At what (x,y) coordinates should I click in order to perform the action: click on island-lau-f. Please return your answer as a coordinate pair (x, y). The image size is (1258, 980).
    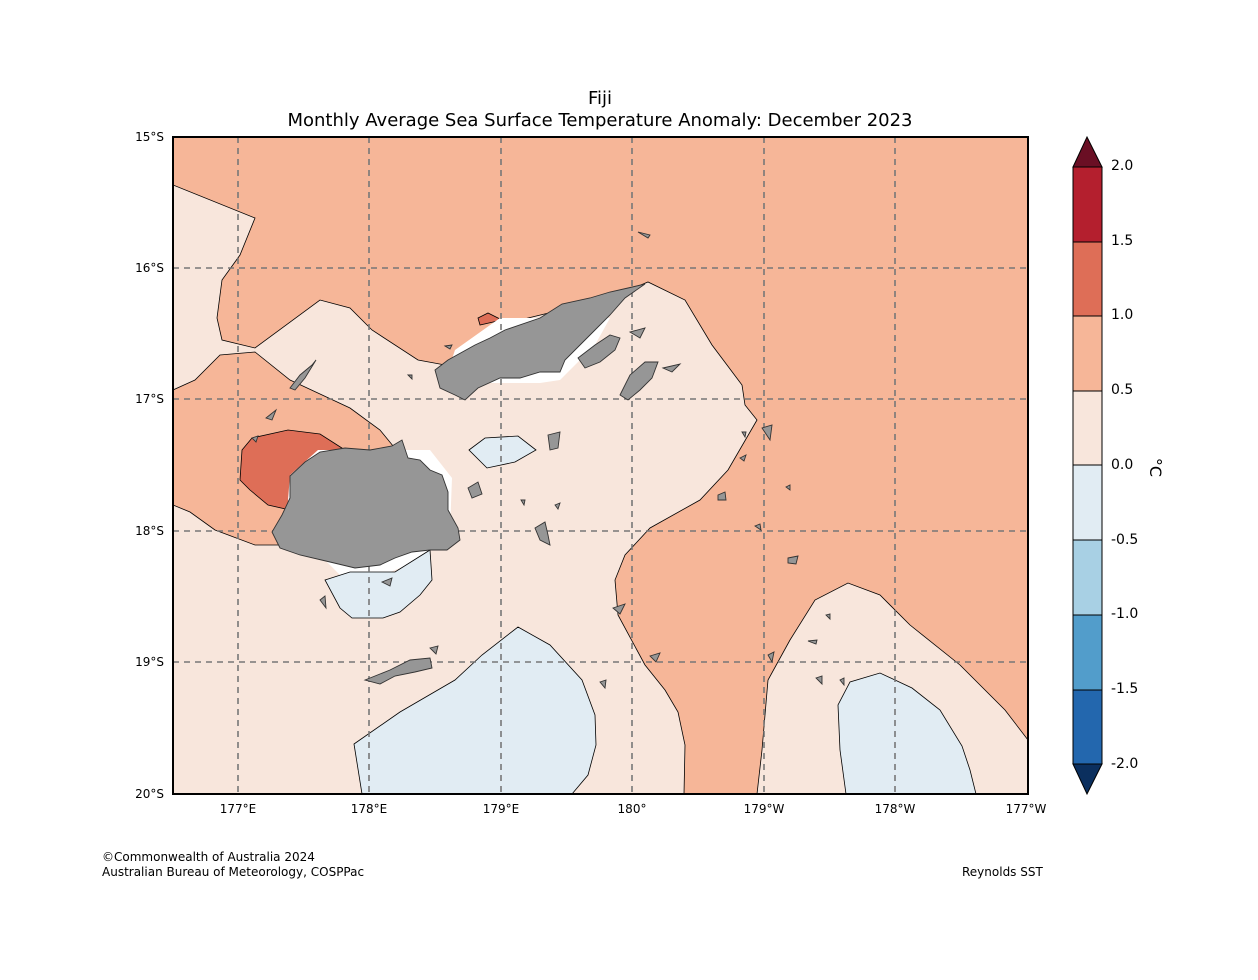
    Looking at the image, I should click on (812, 642).